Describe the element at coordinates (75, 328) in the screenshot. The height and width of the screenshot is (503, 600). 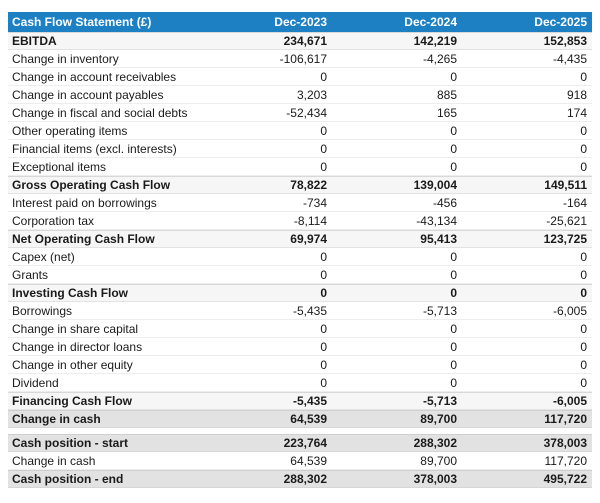
I see `row-label: Change in share capital` at that location.